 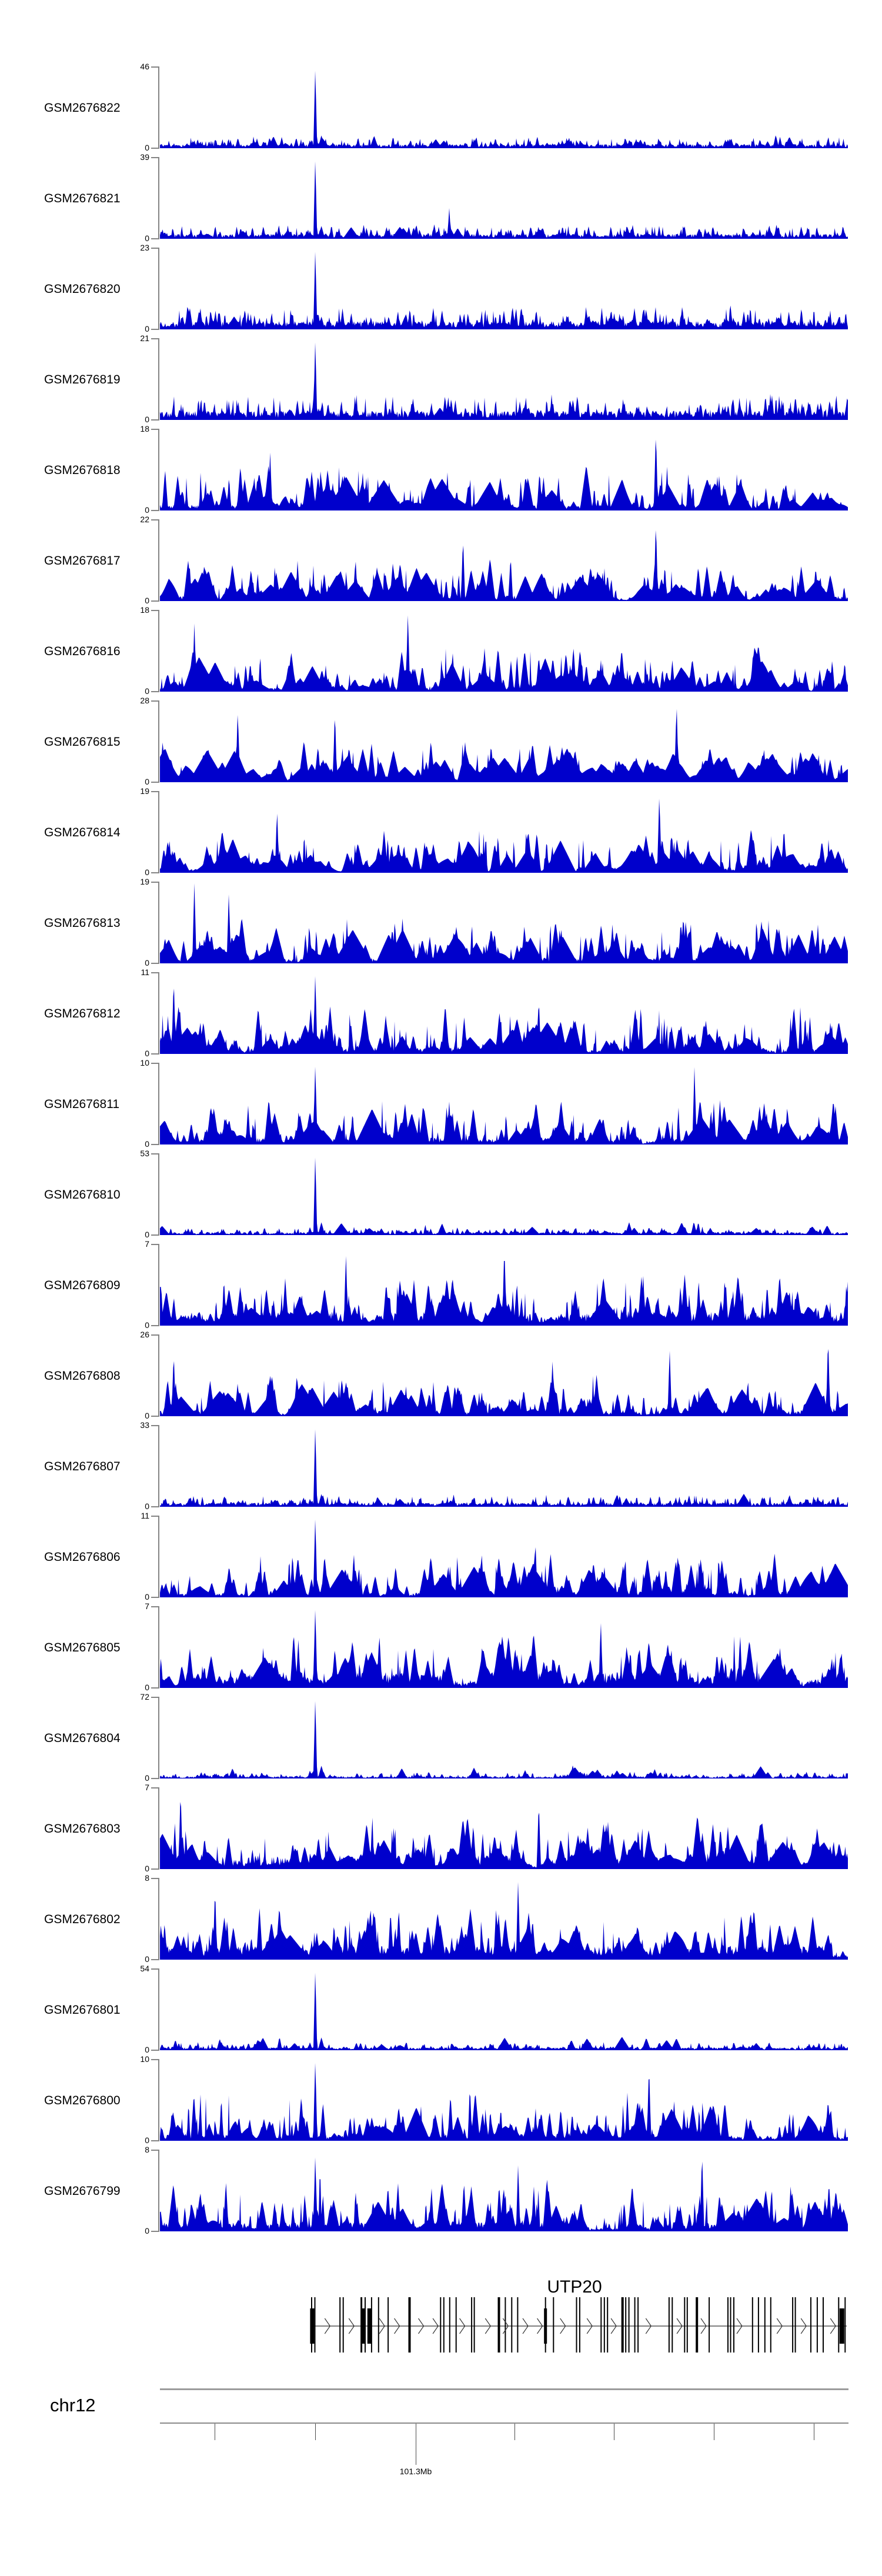 What do you see at coordinates (82, 1647) in the screenshot?
I see `track-sample-label: GSM2676805` at bounding box center [82, 1647].